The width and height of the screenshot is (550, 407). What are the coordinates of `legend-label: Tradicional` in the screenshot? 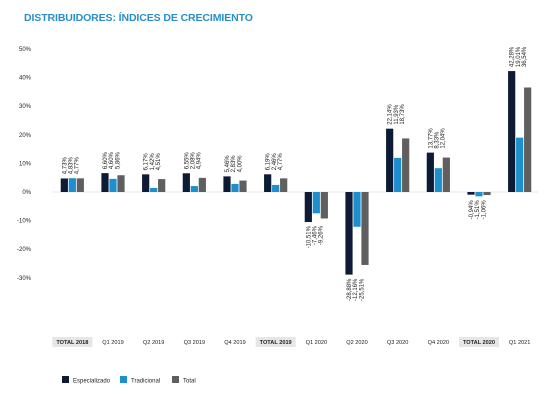 It's located at (145, 382).